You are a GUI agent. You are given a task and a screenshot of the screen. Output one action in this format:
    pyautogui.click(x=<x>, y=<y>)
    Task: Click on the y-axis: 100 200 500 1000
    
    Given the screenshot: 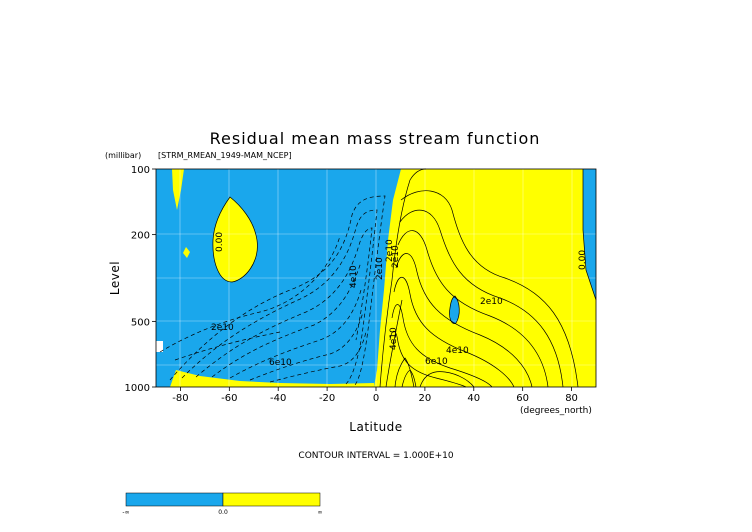 What is the action you would take?
    pyautogui.click(x=140, y=279)
    